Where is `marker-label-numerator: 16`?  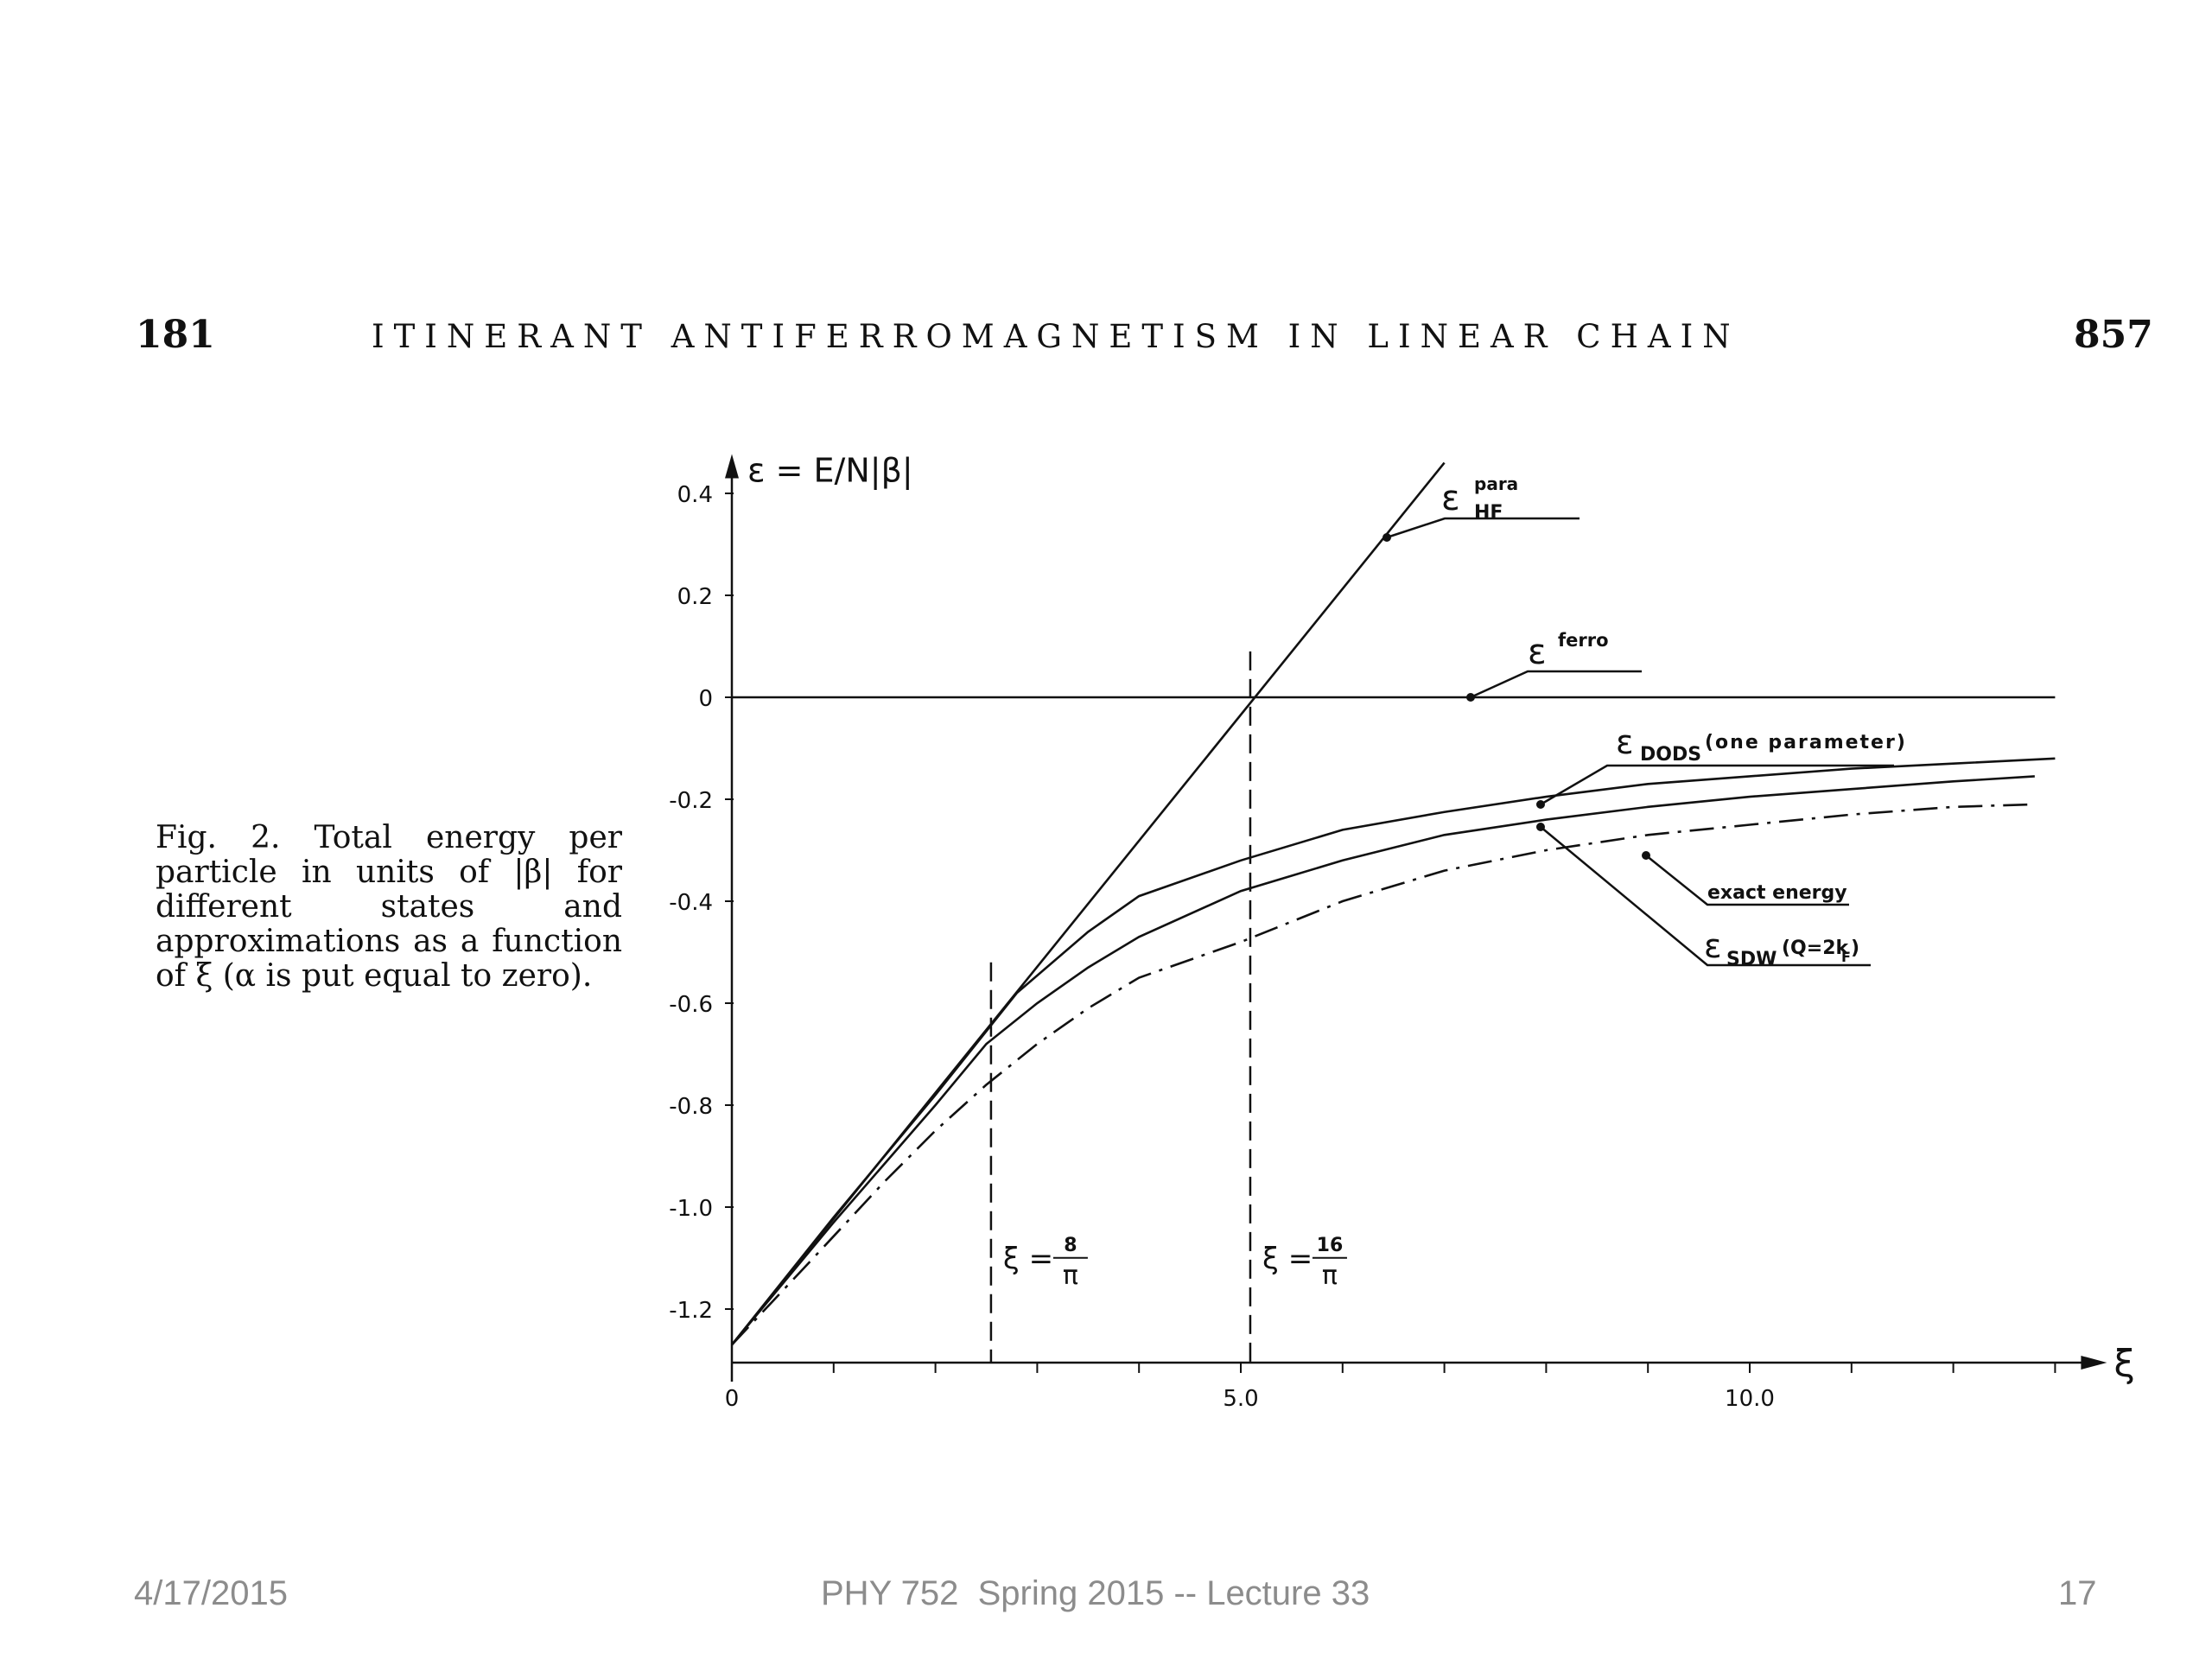
marker-label-numerator: 16 is located at coordinates (1330, 1245).